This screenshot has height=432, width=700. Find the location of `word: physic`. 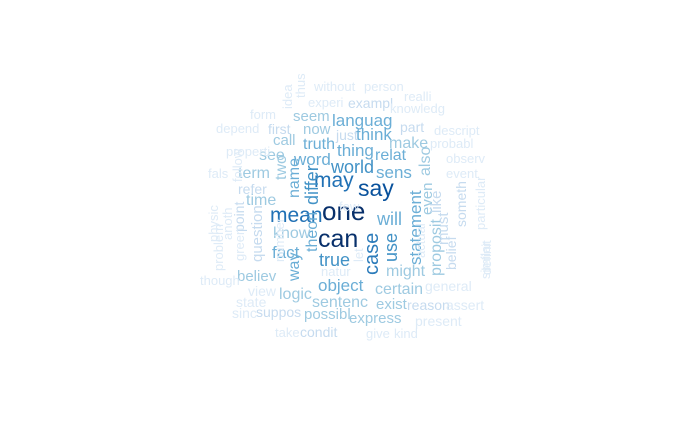

word: physic is located at coordinates (213, 223).